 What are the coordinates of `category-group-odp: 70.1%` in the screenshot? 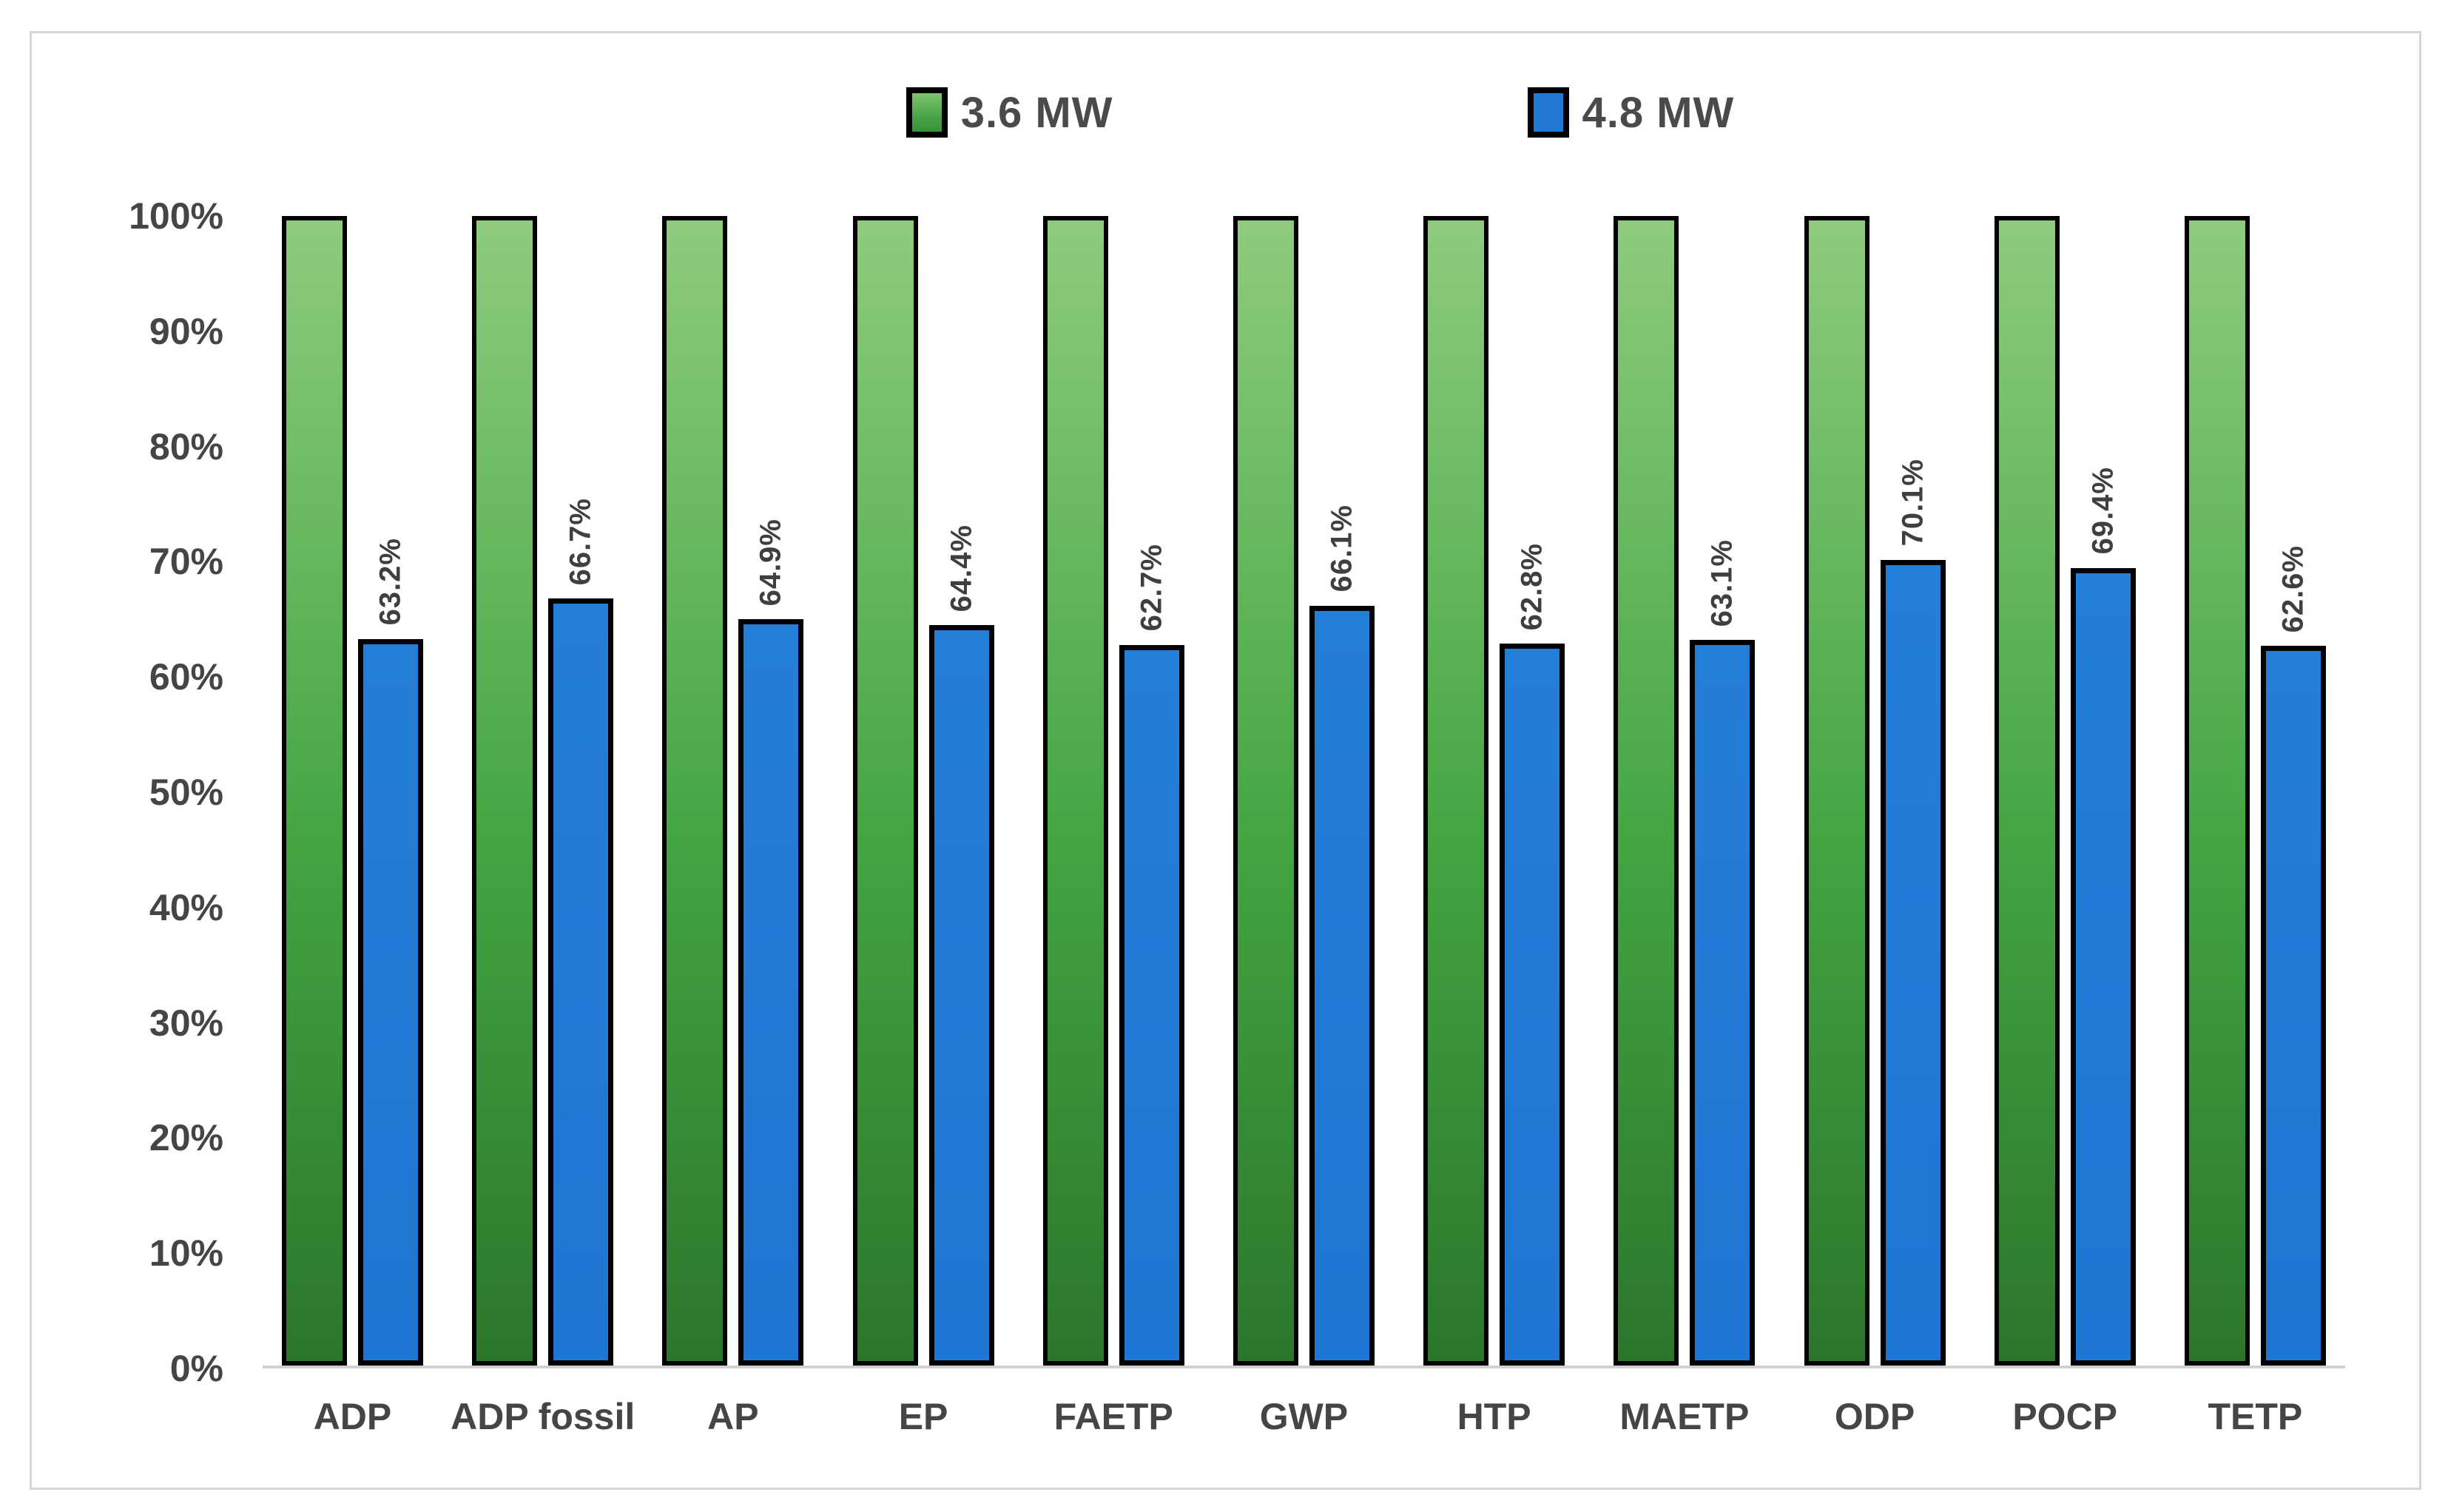 It's located at (1875, 791).